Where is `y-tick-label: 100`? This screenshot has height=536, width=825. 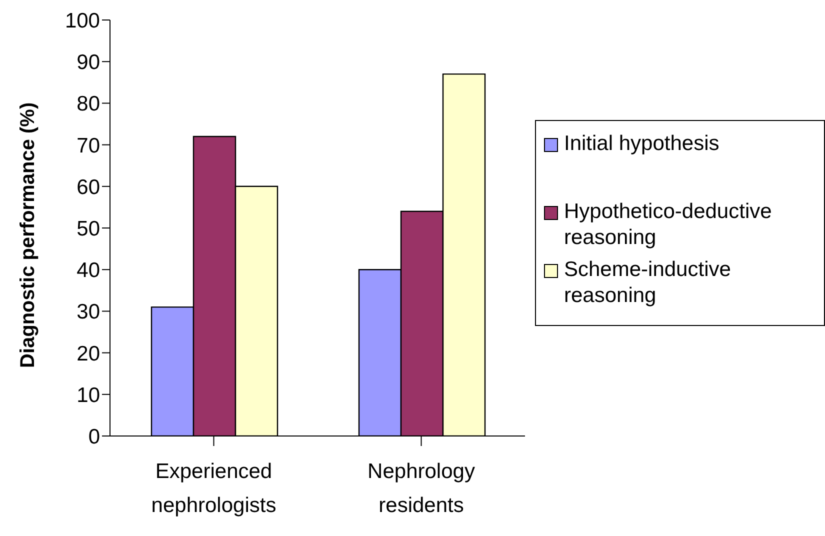 y-tick-label: 100 is located at coordinates (82, 20).